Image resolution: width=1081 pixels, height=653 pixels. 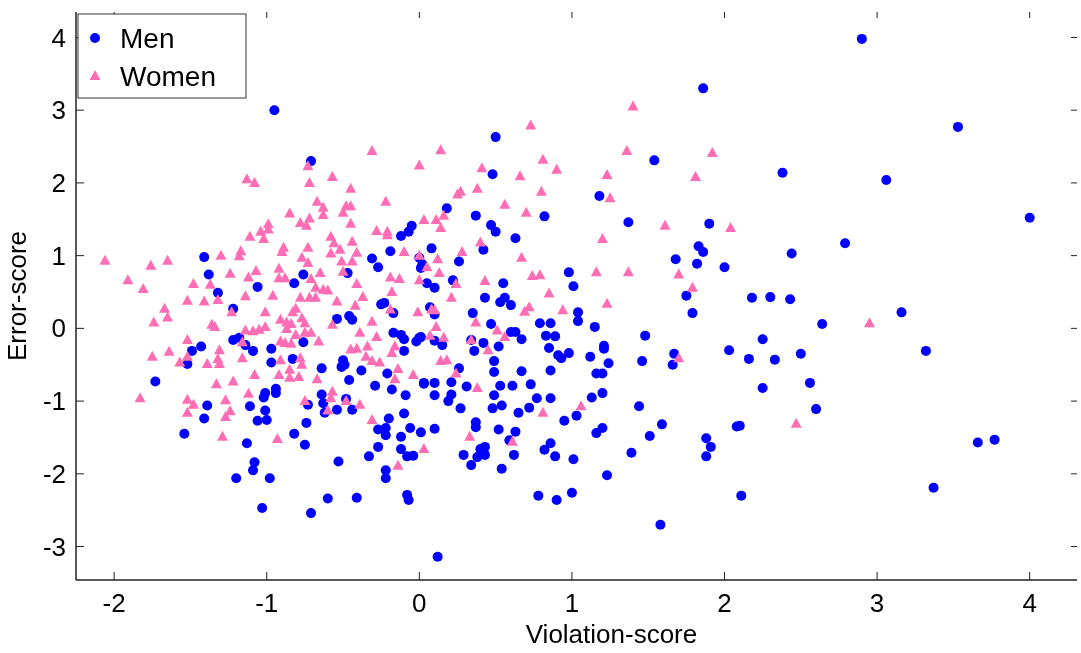 What do you see at coordinates (58, 255) in the screenshot?
I see `y-tick-label: 1` at bounding box center [58, 255].